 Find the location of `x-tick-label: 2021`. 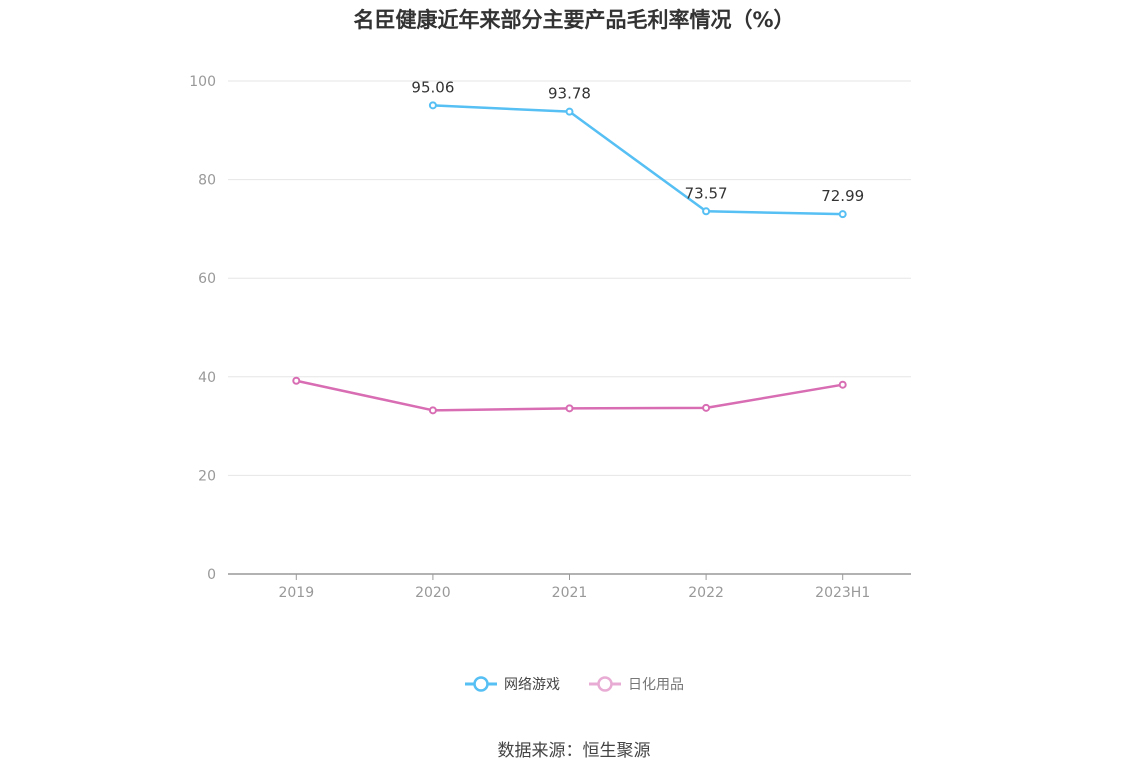

x-tick-label: 2021 is located at coordinates (570, 593).